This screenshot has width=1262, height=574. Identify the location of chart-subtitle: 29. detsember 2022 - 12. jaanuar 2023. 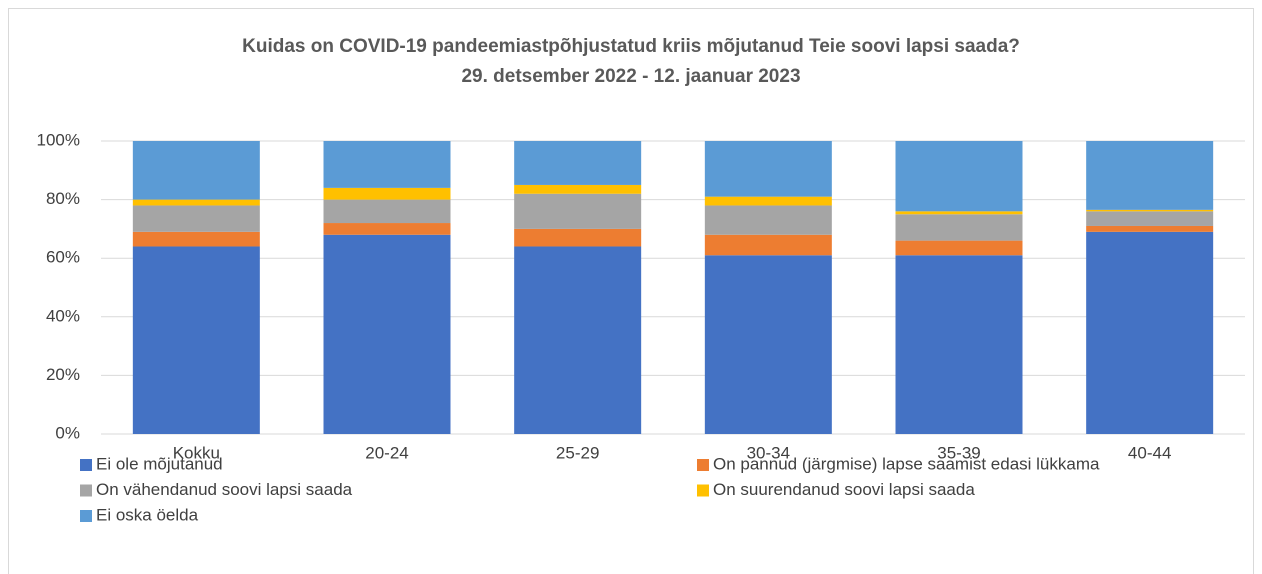
(630, 76).